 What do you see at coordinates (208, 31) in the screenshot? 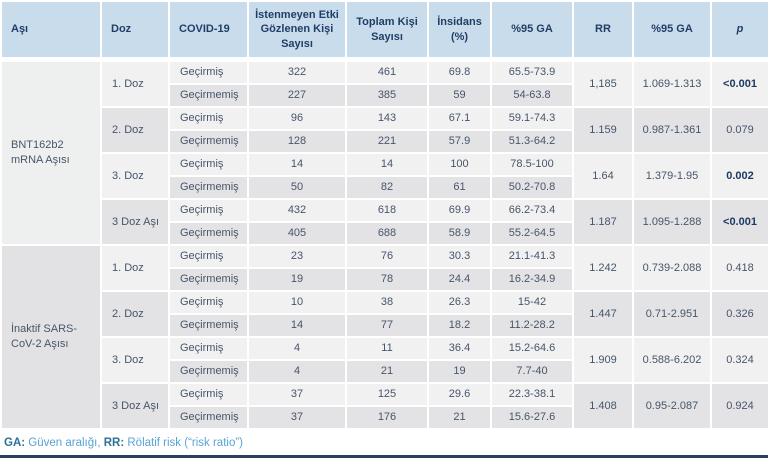
I see `column-header-covid: COVID-19` at bounding box center [208, 31].